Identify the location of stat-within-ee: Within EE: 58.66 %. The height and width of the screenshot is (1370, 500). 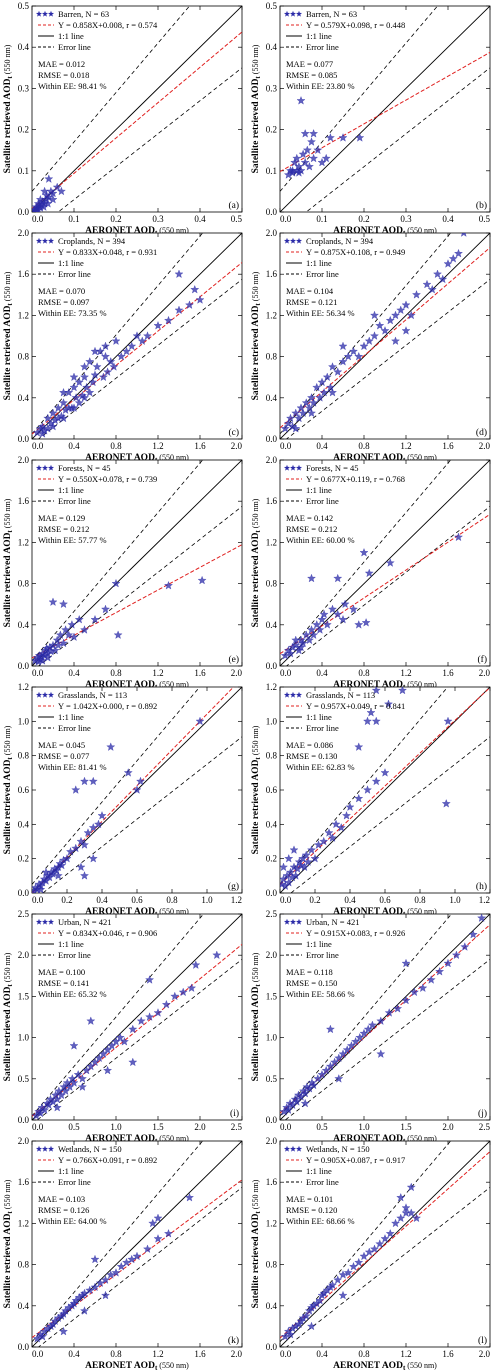
(320, 994).